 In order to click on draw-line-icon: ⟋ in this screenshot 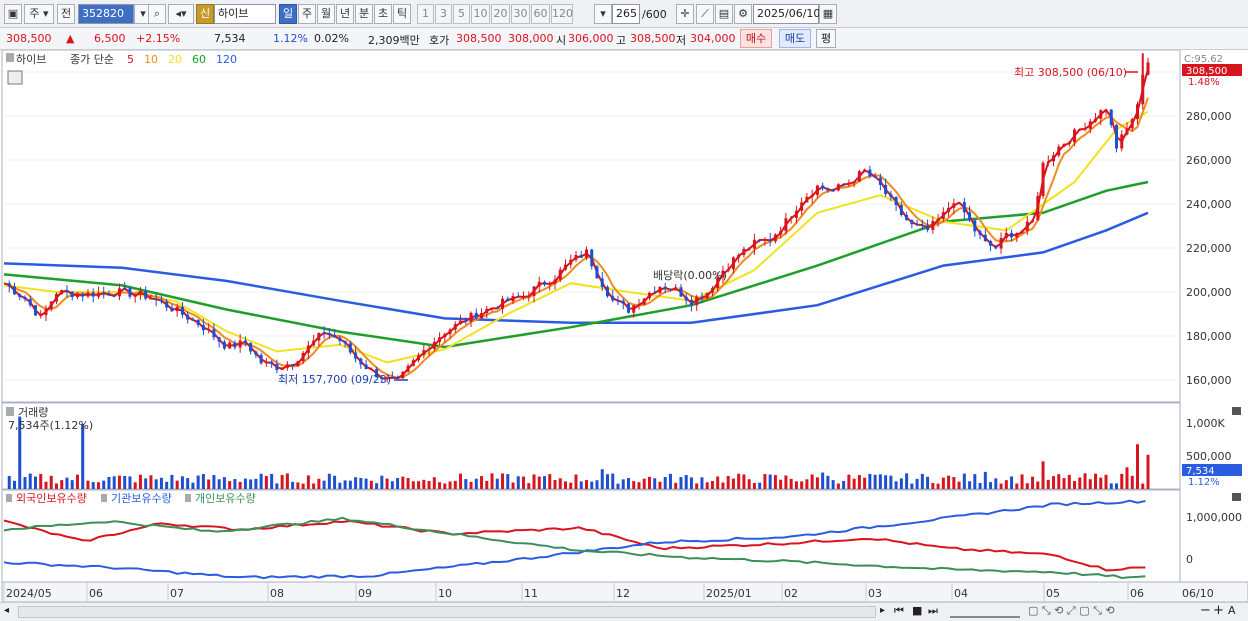, I will do `click(705, 14)`.